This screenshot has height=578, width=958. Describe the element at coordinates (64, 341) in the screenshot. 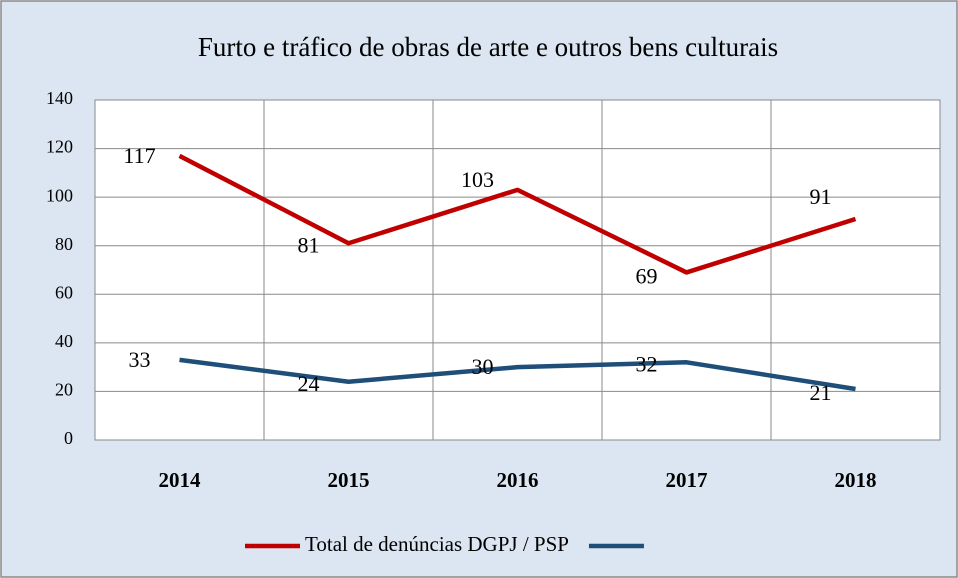

I see `y-tick-label: 40` at that location.